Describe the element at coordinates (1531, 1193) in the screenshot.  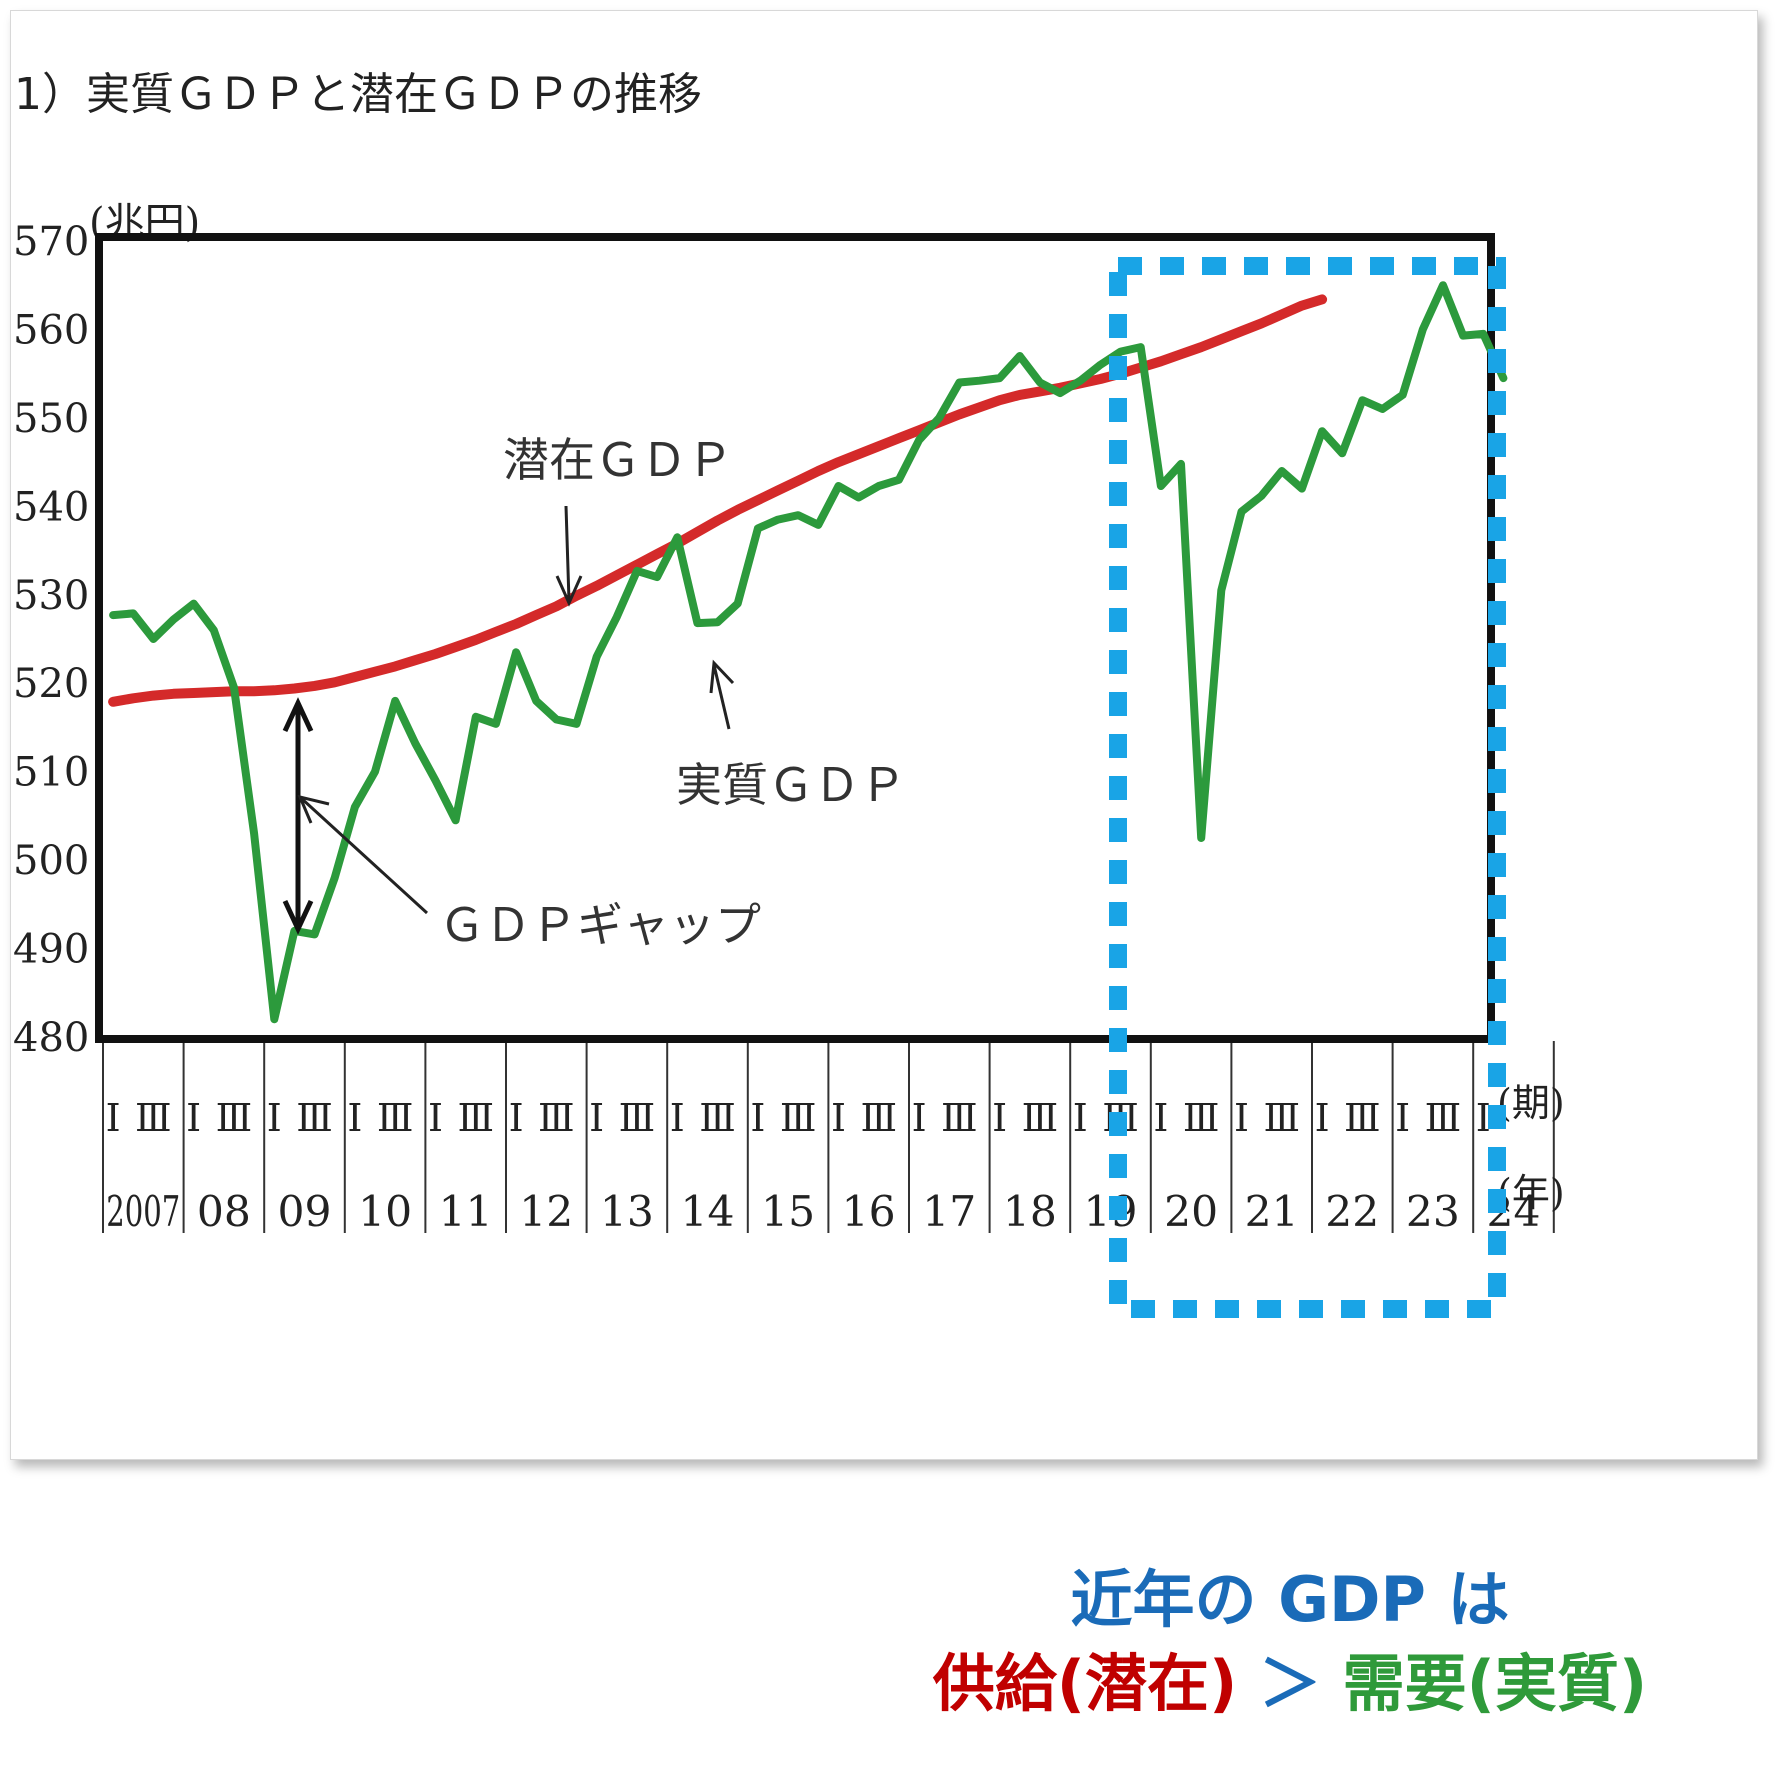
I see `x-year-unit: (年)` at that location.